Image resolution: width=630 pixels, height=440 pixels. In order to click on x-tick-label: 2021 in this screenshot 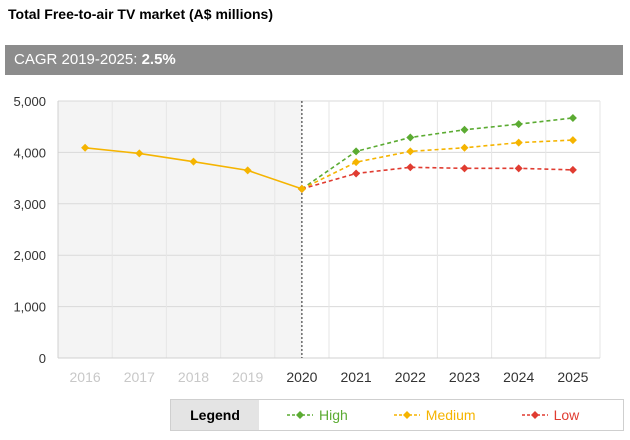, I will do `click(356, 377)`.